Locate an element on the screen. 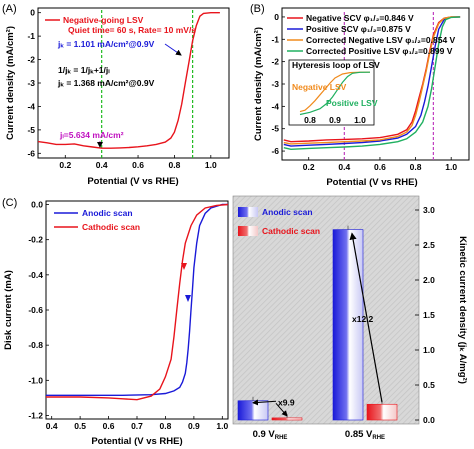 Image resolution: width=474 pixels, height=449 pixels. panel-b-ylabel: Current density (mA/cm²) is located at coordinates (258, 84).